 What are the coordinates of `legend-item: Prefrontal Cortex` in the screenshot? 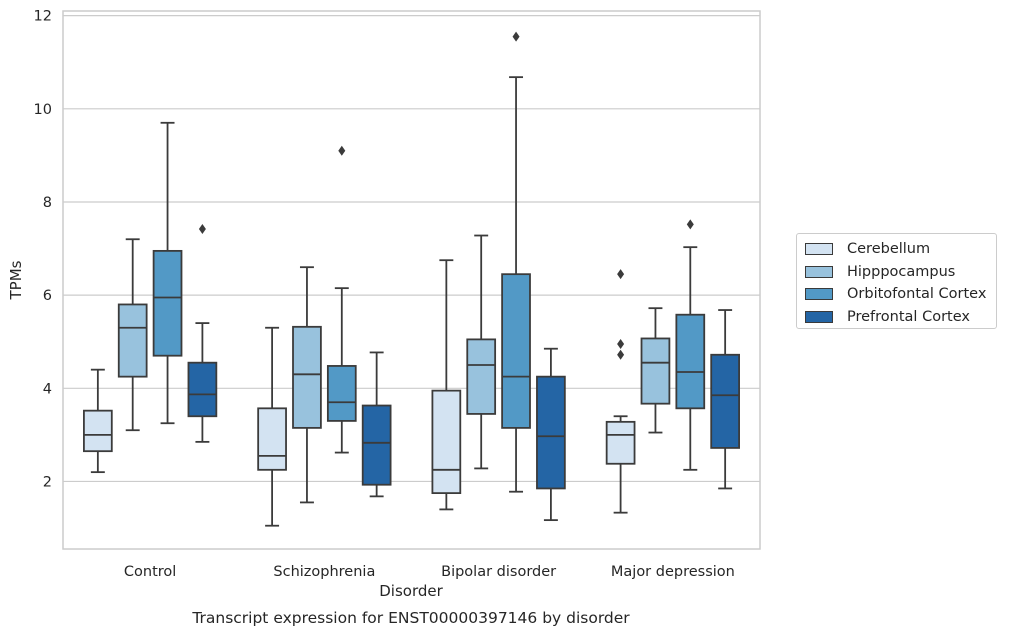 It's located at (899, 317).